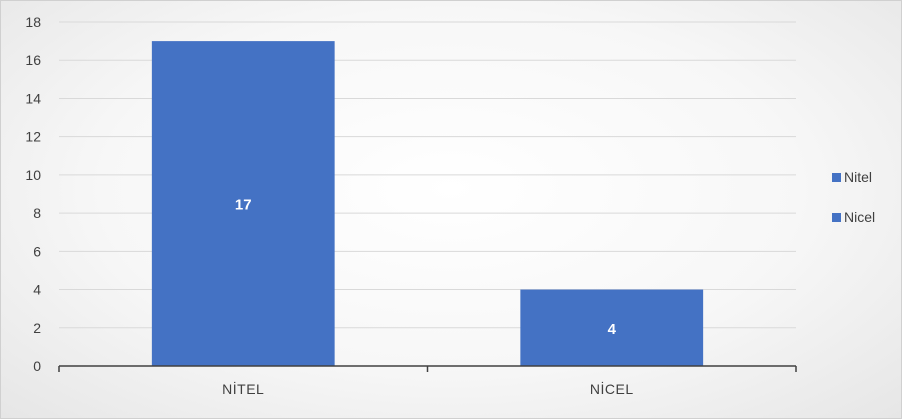 Image resolution: width=902 pixels, height=419 pixels. Describe the element at coordinates (37, 213) in the screenshot. I see `y-tick-label: 8` at that location.